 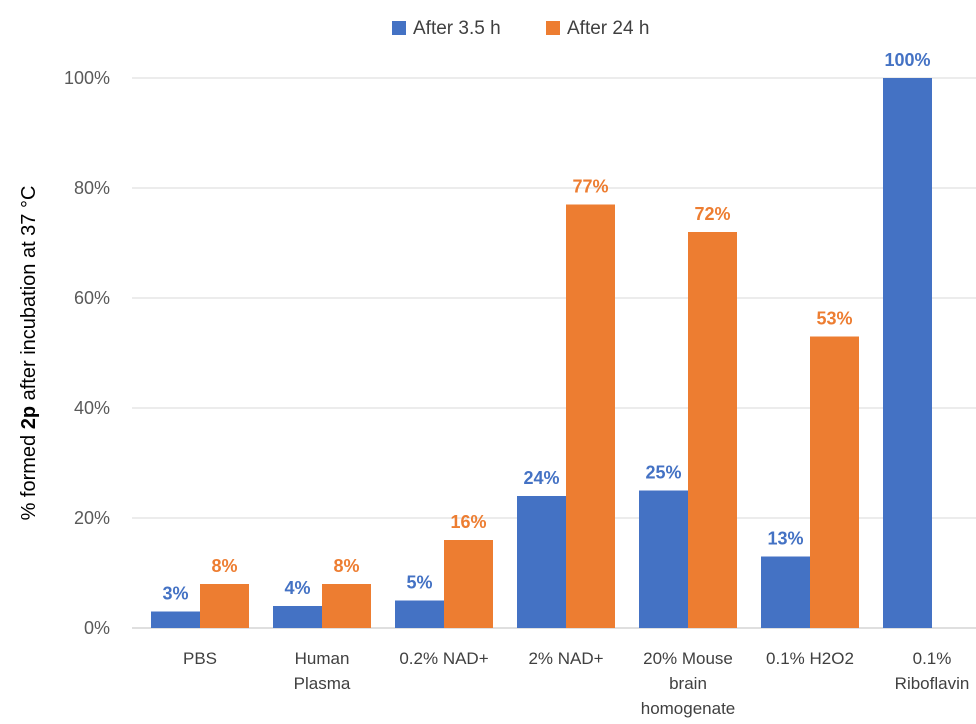 I want to click on x-category-label: 0.1% H2O2, so click(x=810, y=658).